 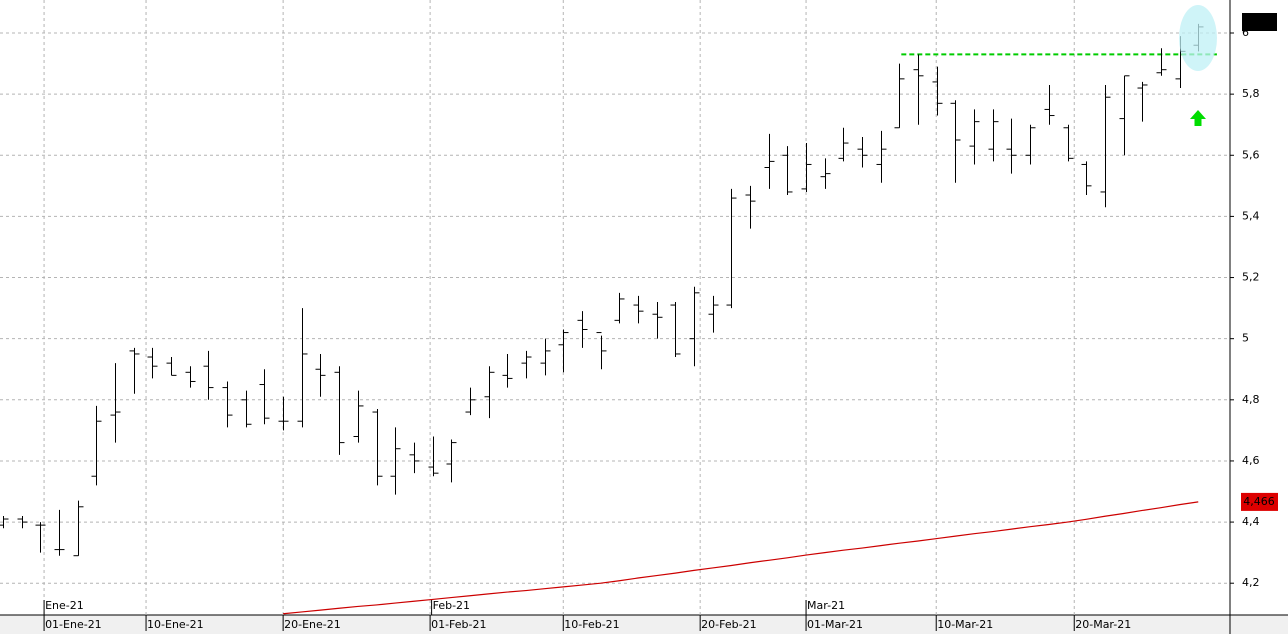 I want to click on up-arrow, so click(x=1198, y=118).